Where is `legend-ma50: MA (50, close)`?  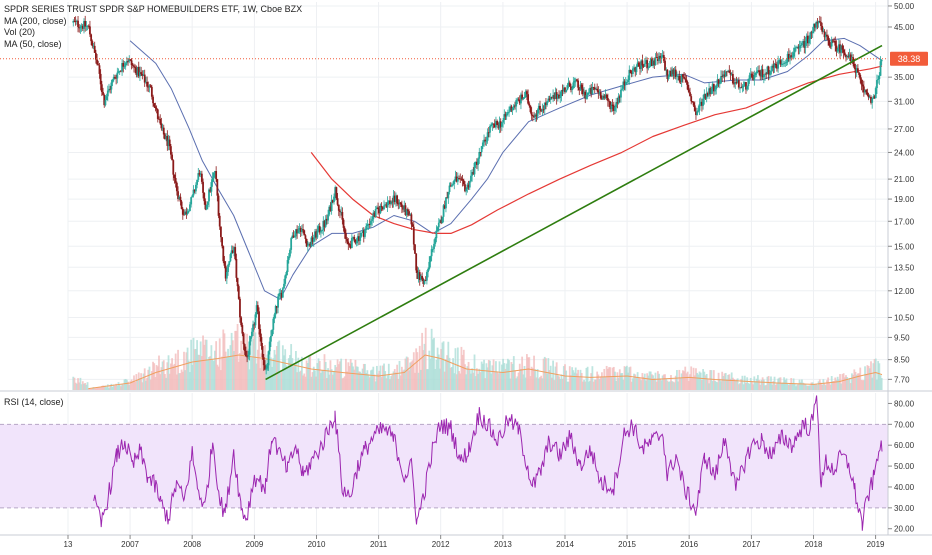
legend-ma50: MA (50, close) is located at coordinates (33, 43).